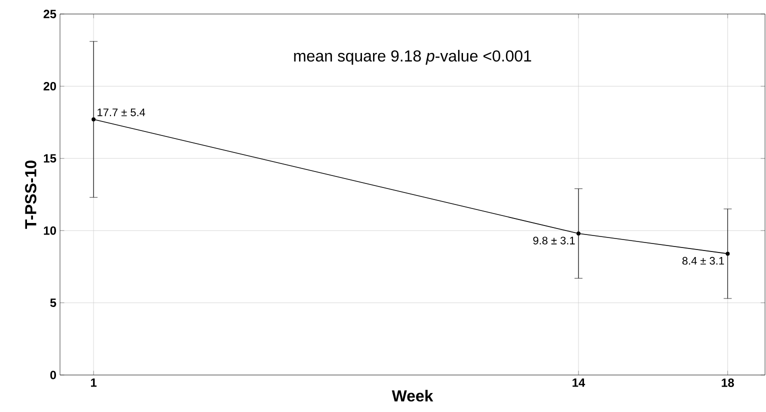 The height and width of the screenshot is (412, 766). I want to click on annotation: mean square 9.18 p-value <0.001, so click(413, 57).